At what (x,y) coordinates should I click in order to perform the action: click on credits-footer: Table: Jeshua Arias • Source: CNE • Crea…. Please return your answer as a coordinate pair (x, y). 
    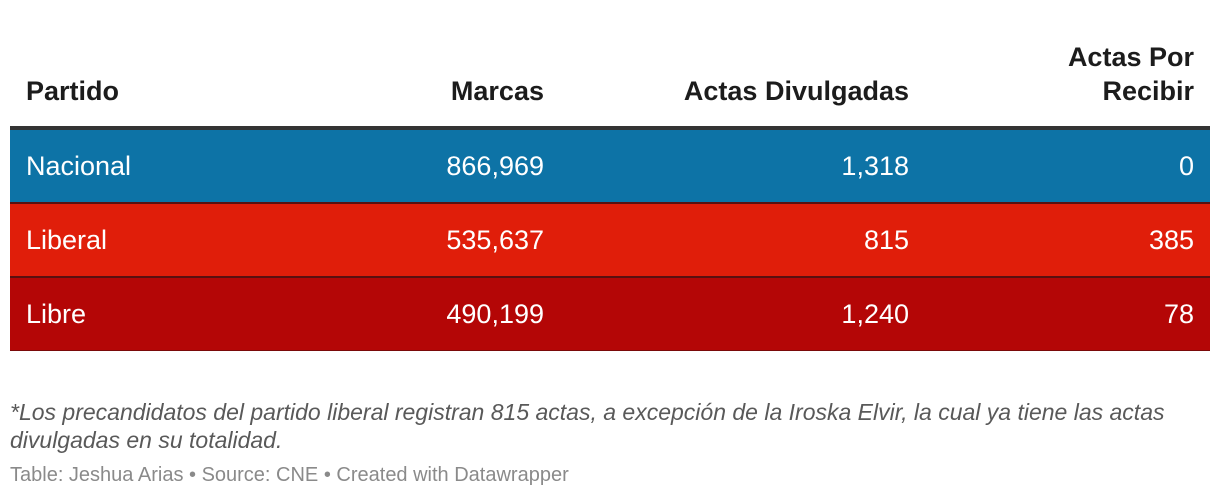
    Looking at the image, I should click on (289, 475).